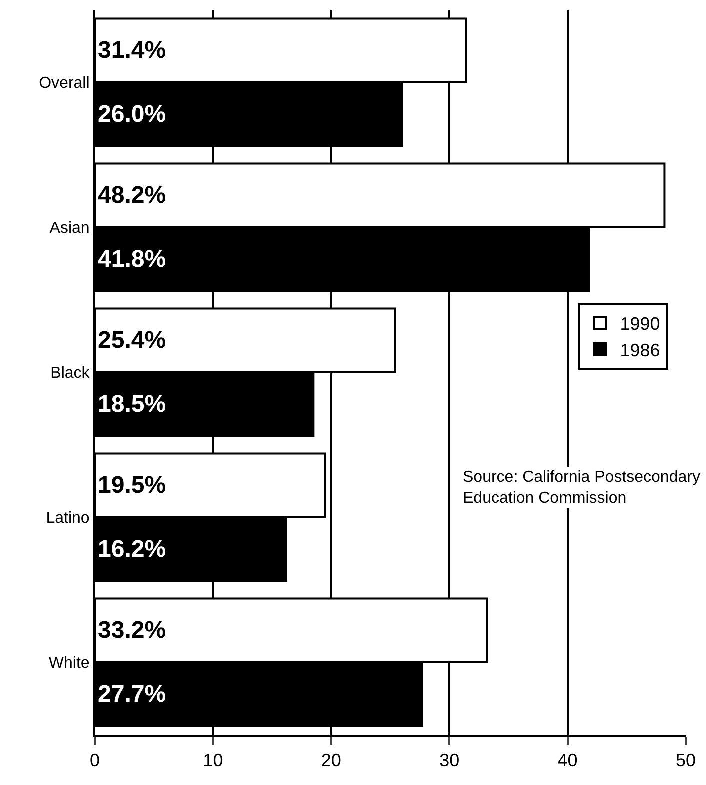  What do you see at coordinates (95, 760) in the screenshot?
I see `x-tick-label: 0` at bounding box center [95, 760].